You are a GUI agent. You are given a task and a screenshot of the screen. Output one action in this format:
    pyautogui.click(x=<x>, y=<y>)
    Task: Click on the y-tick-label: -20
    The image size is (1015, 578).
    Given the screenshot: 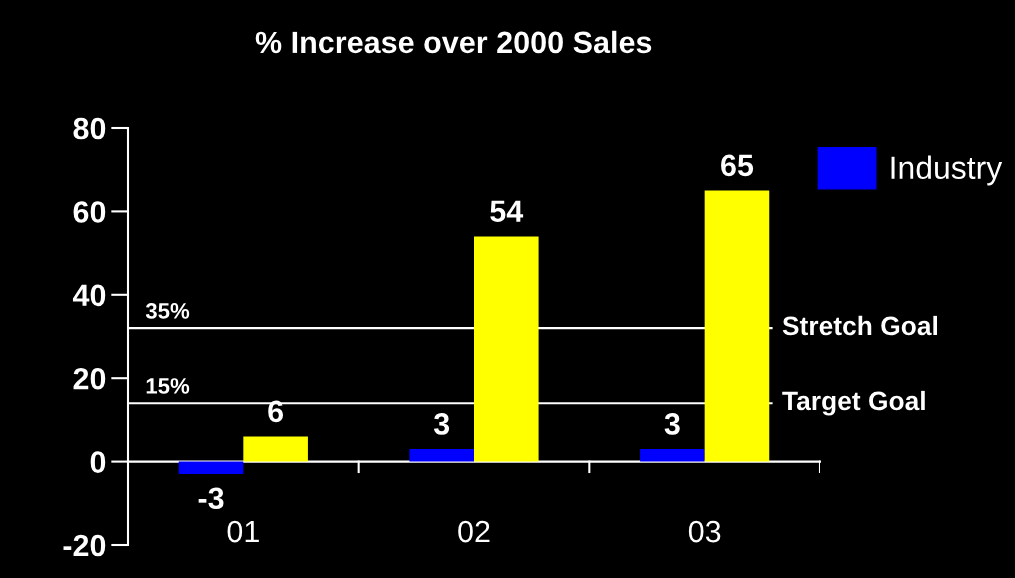 What is the action you would take?
    pyautogui.click(x=84, y=545)
    